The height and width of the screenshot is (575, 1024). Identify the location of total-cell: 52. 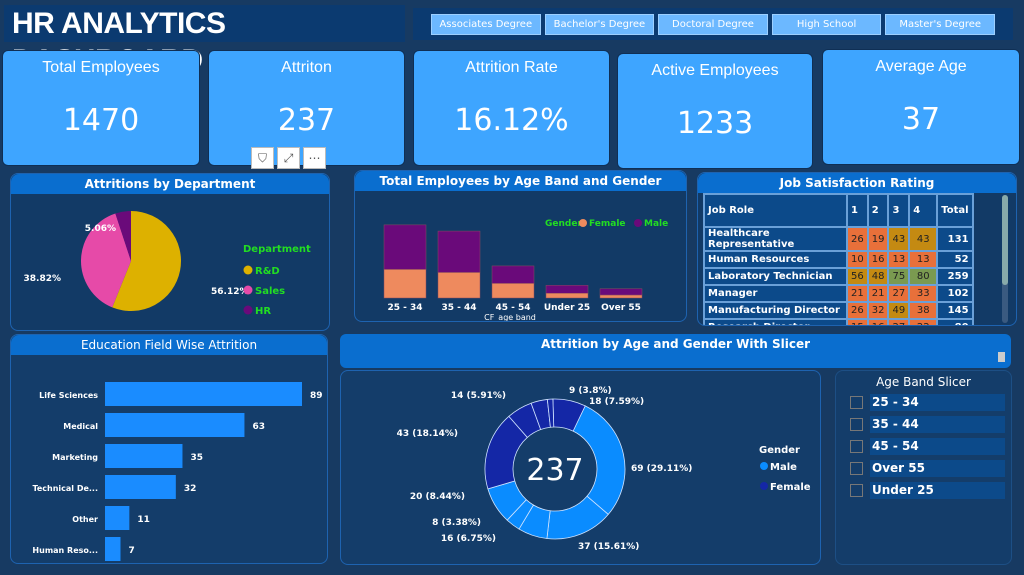
(955, 259).